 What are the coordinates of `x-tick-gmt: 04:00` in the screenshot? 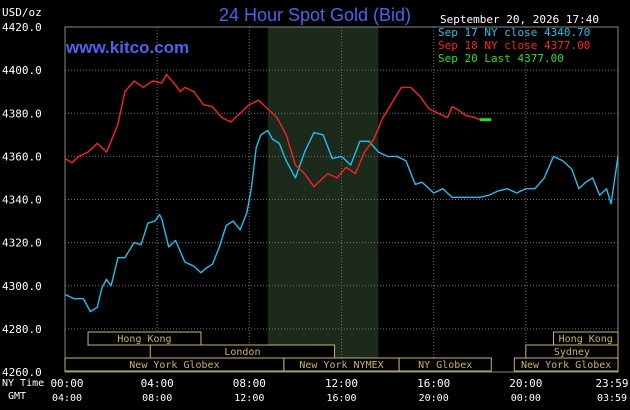 It's located at (67, 398).